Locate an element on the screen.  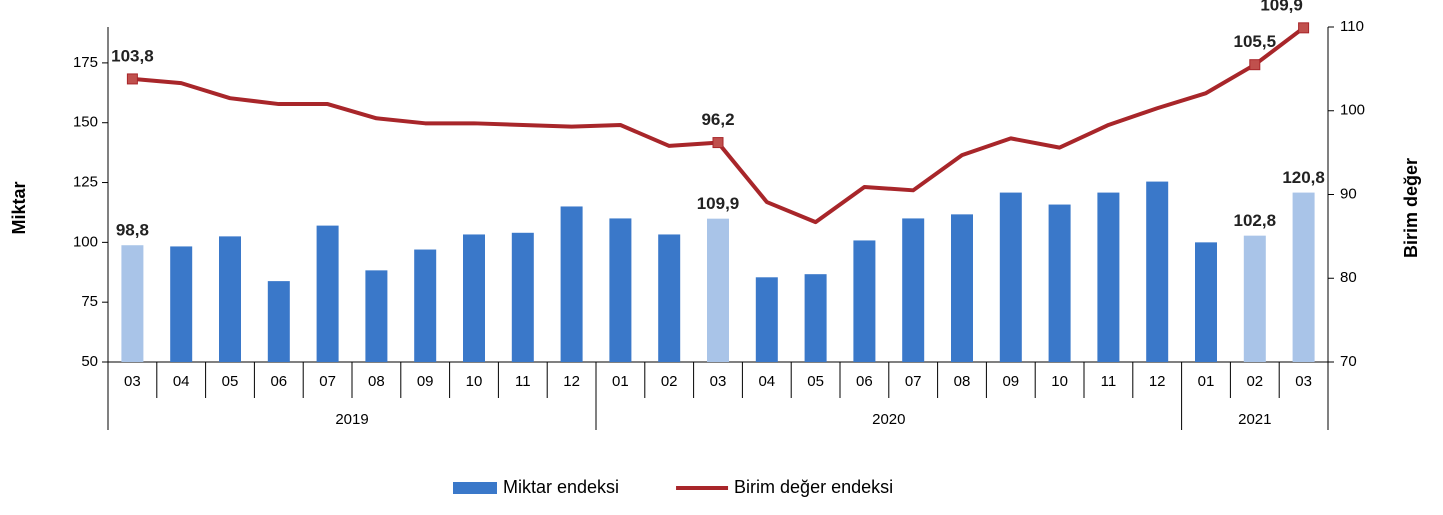
y-tick-label: 150 is located at coordinates (85, 122).